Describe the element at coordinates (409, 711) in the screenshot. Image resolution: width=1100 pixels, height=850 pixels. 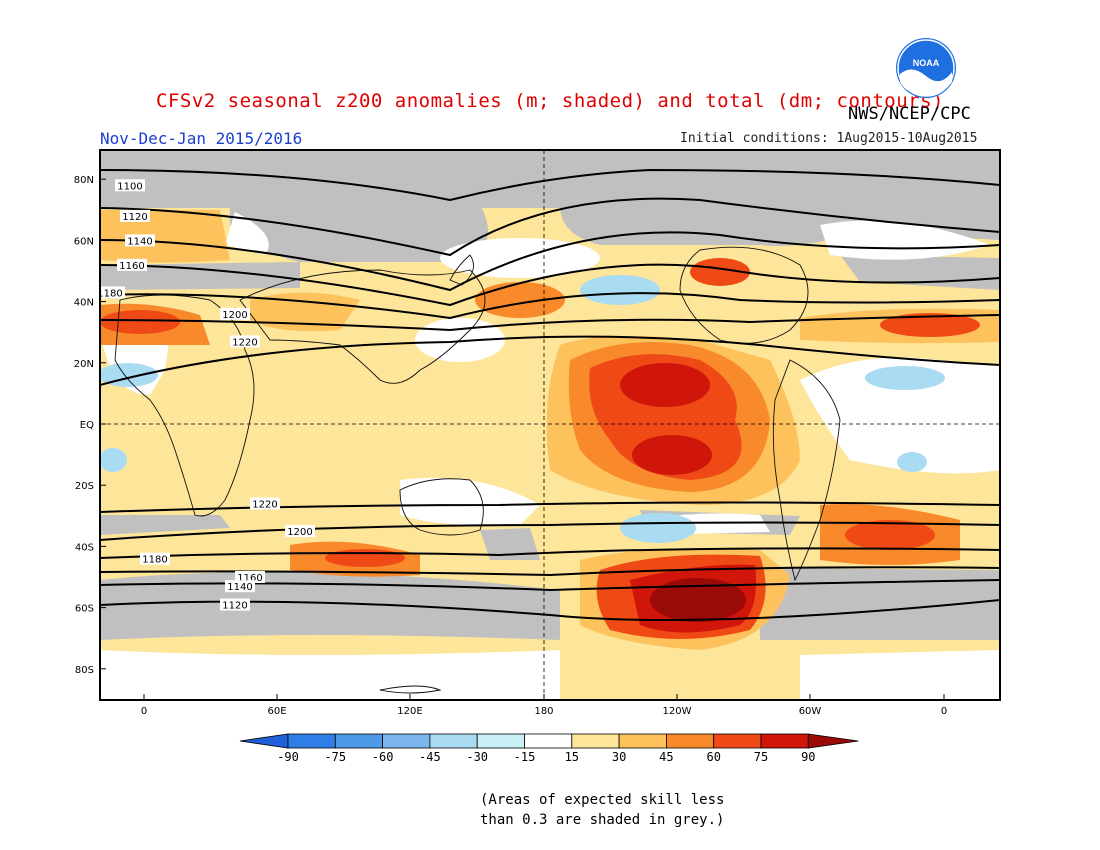
I see `lon-tick-label: 120E` at that location.